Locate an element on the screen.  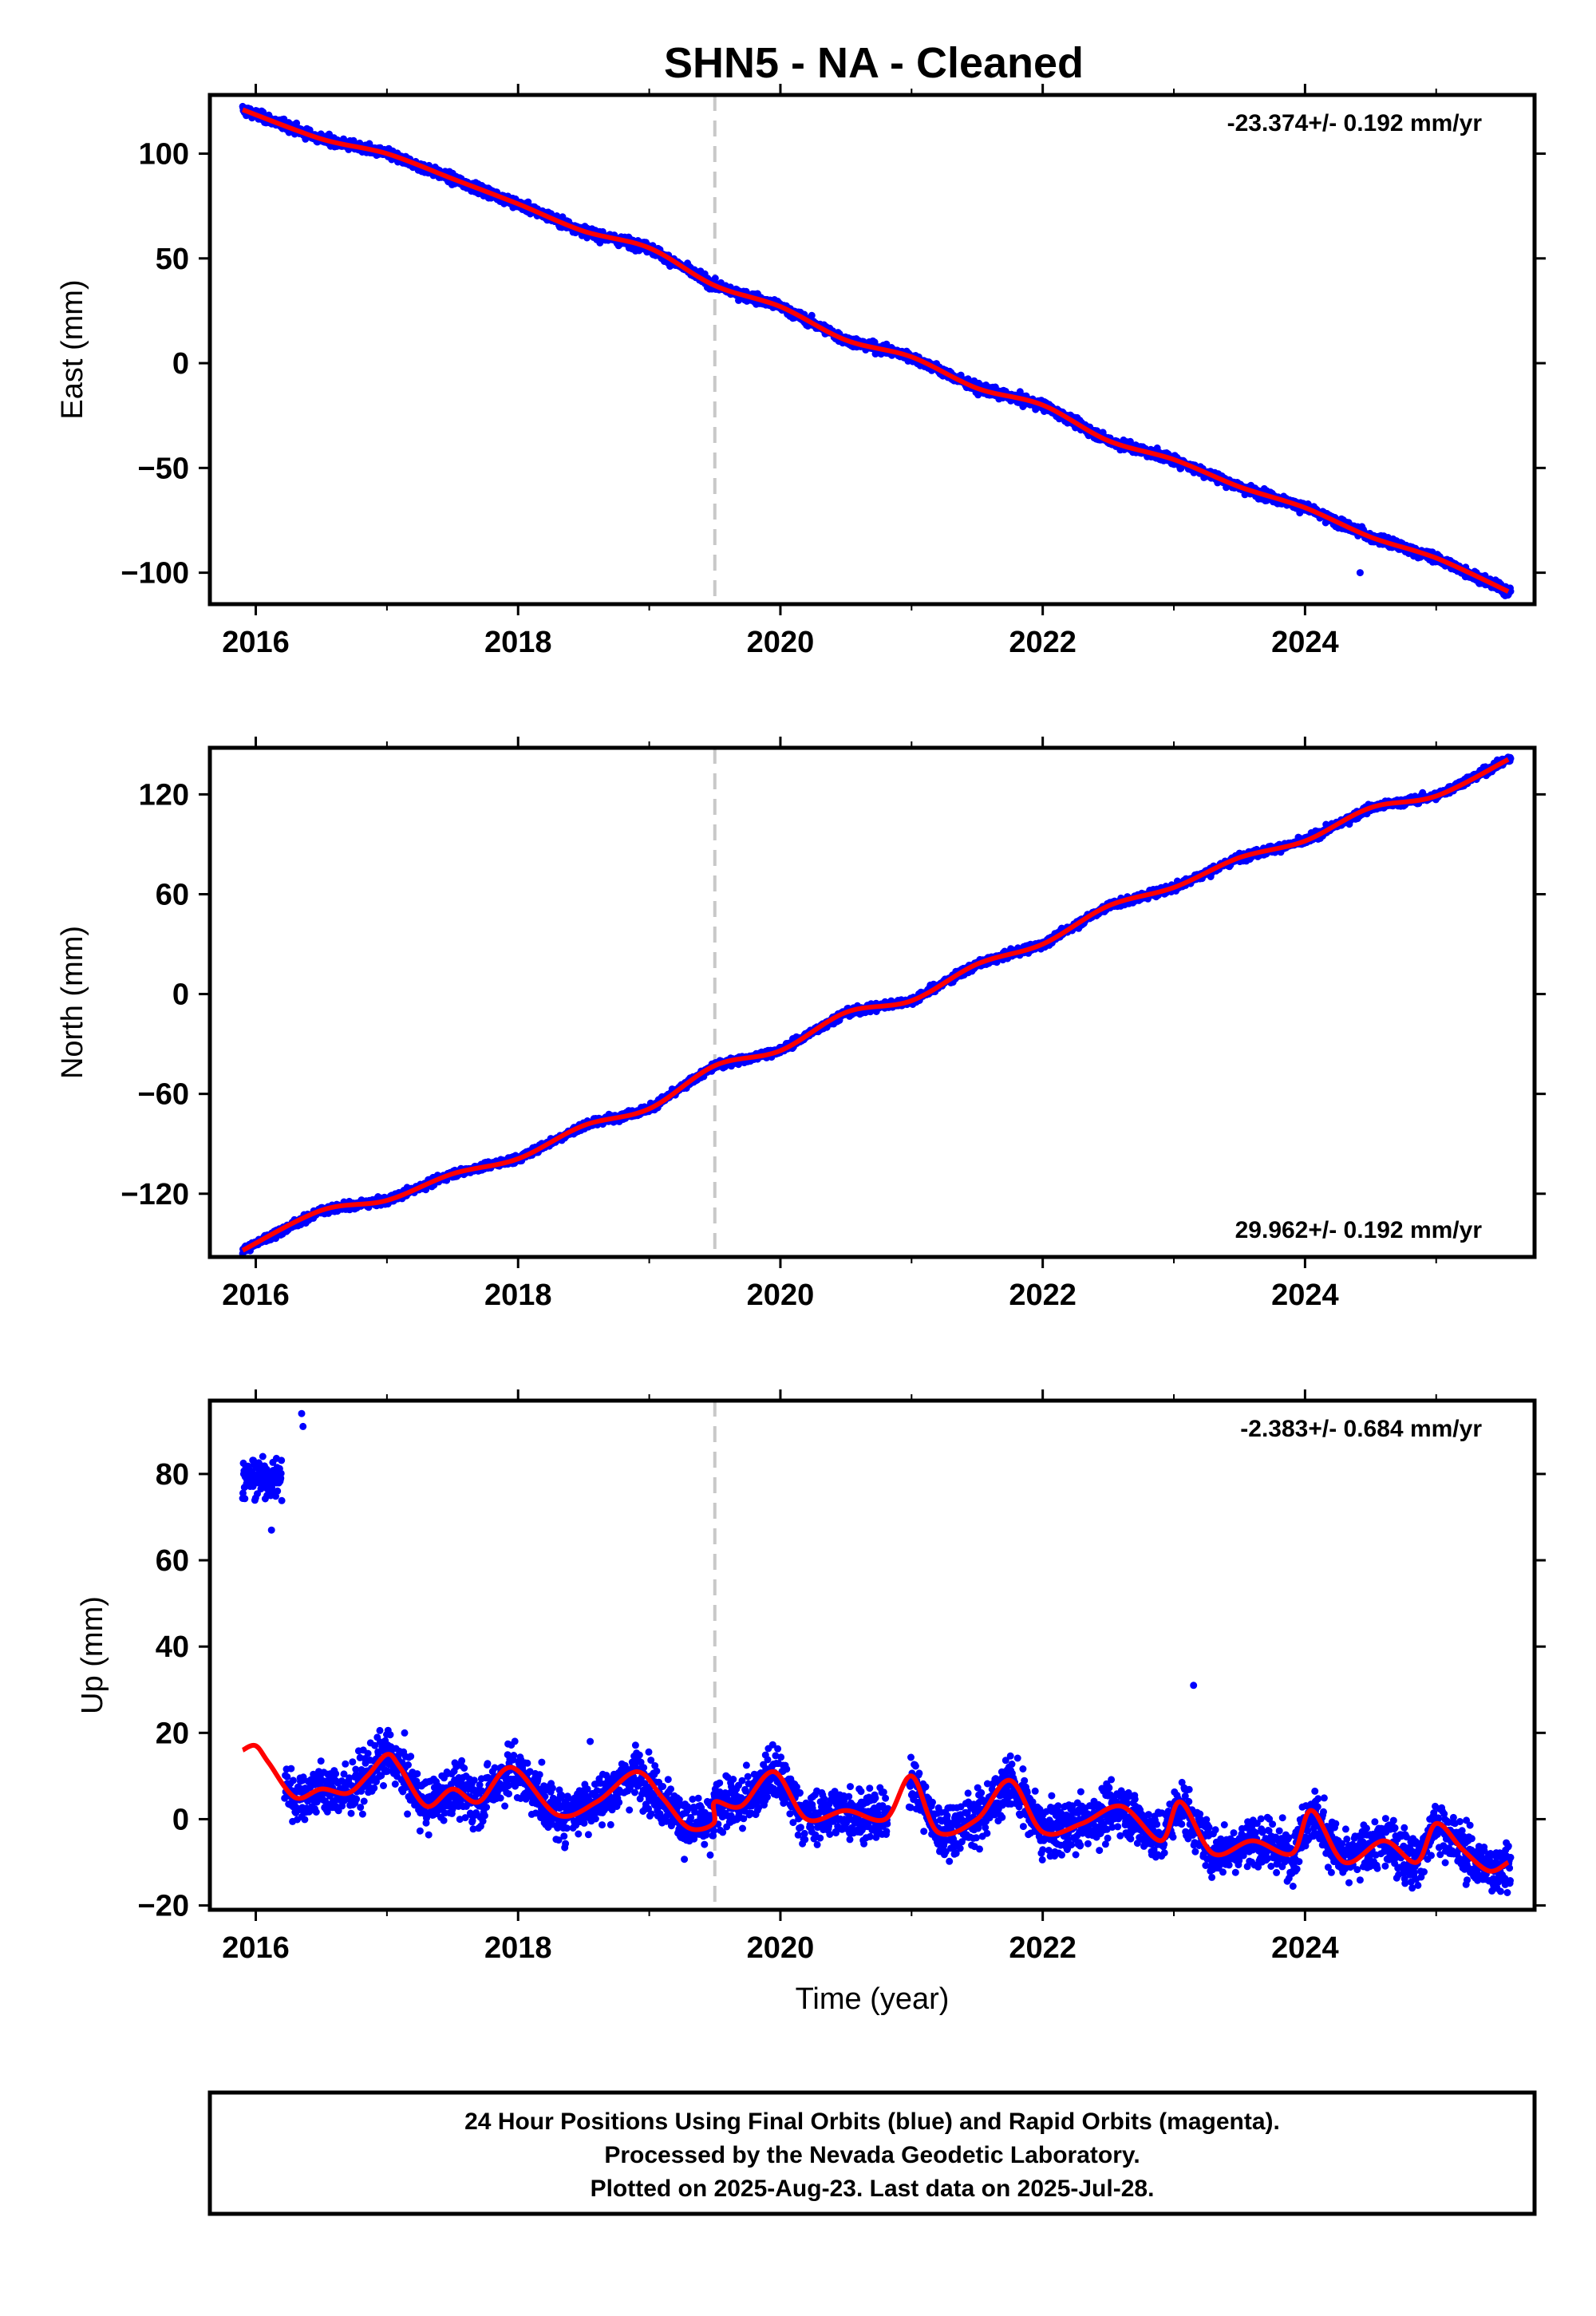
east-xtick-label: 2016 is located at coordinates (256, 642).